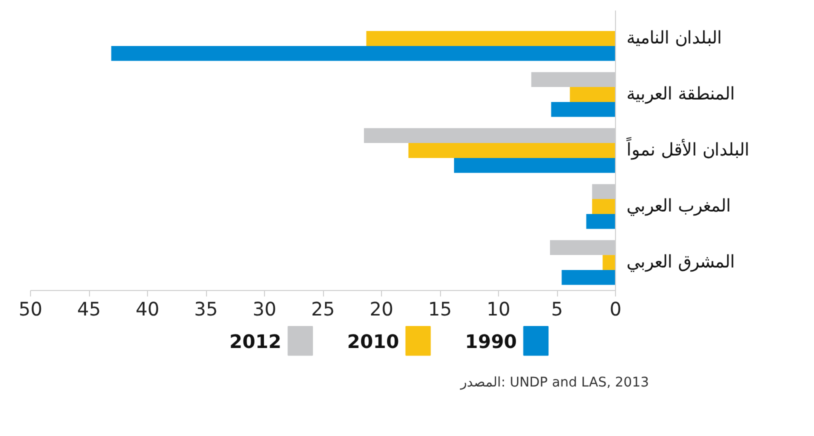 This screenshot has width=814, height=436. Describe the element at coordinates (148, 310) in the screenshot. I see `x-tick-label: 40` at that location.